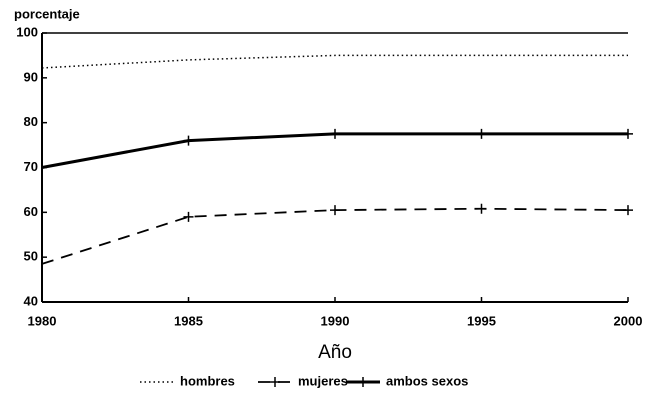 The height and width of the screenshot is (405, 648). Describe the element at coordinates (335, 320) in the screenshot. I see `x-tick-label: 1990` at that location.